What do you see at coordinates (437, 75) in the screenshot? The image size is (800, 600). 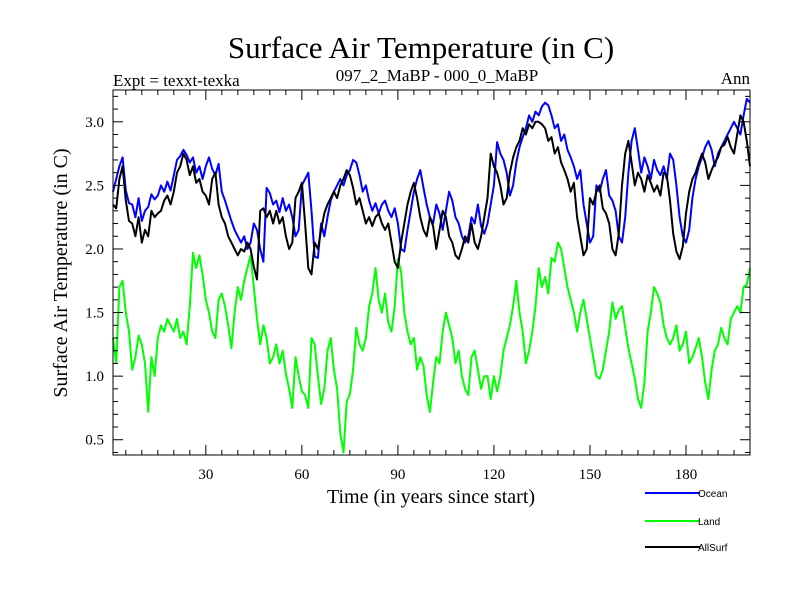 I see `subtitle-center: 097_2_MaBP - 000_0_MaBP` at bounding box center [437, 75].